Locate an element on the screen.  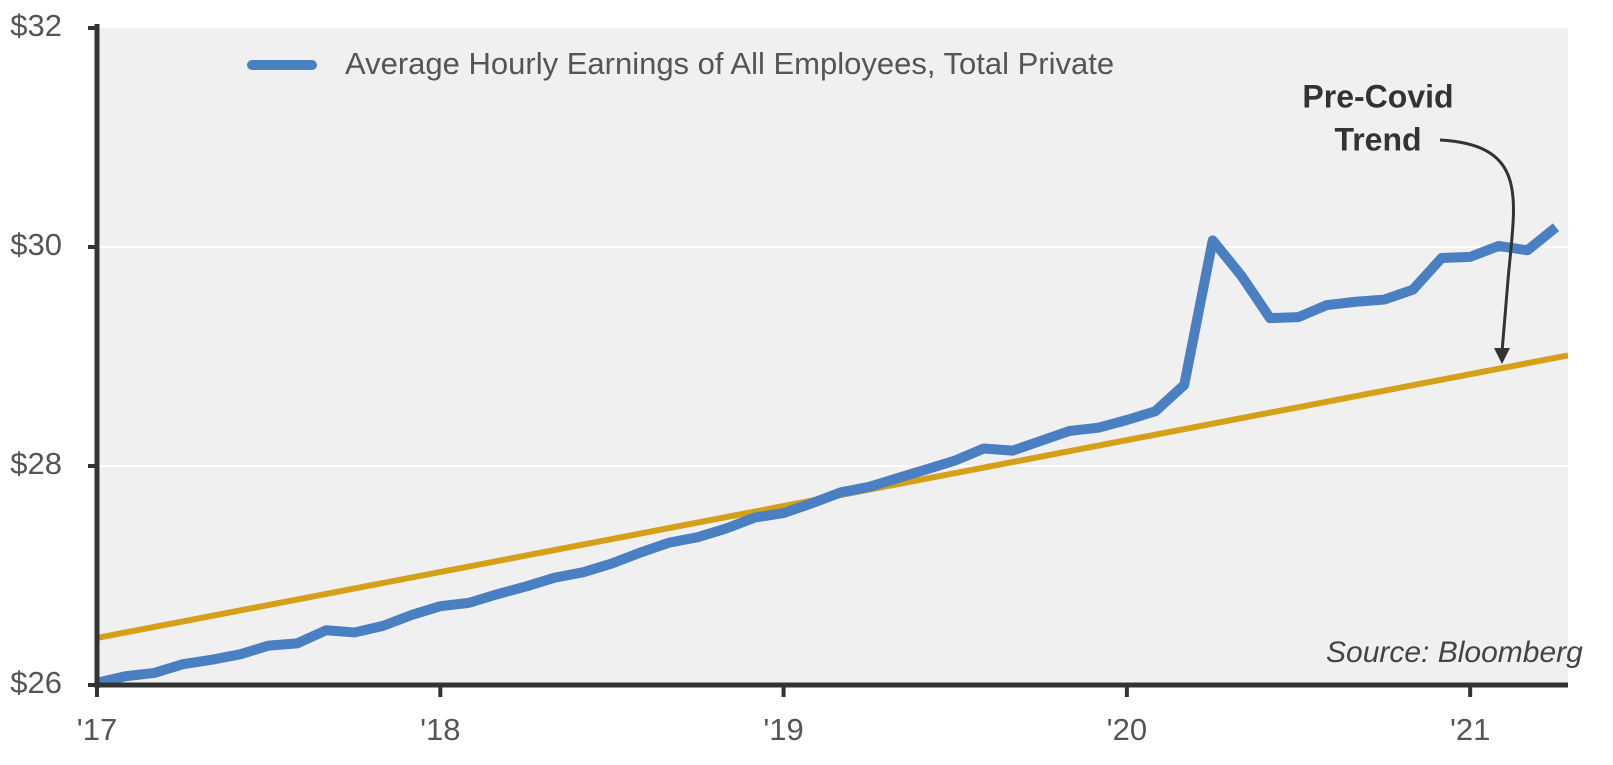
annotation: Trend is located at coordinates (1377, 139).